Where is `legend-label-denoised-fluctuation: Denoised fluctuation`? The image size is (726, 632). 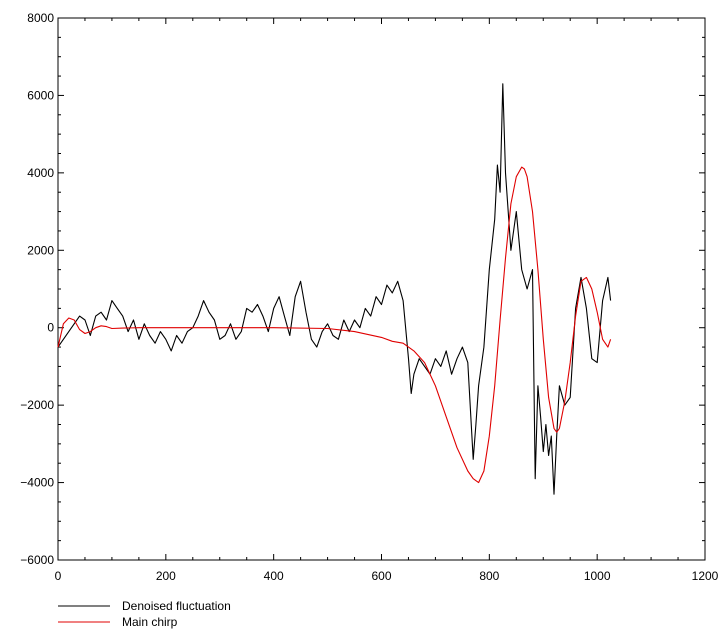 legend-label-denoised-fluctuation: Denoised fluctuation is located at coordinates (176, 606).